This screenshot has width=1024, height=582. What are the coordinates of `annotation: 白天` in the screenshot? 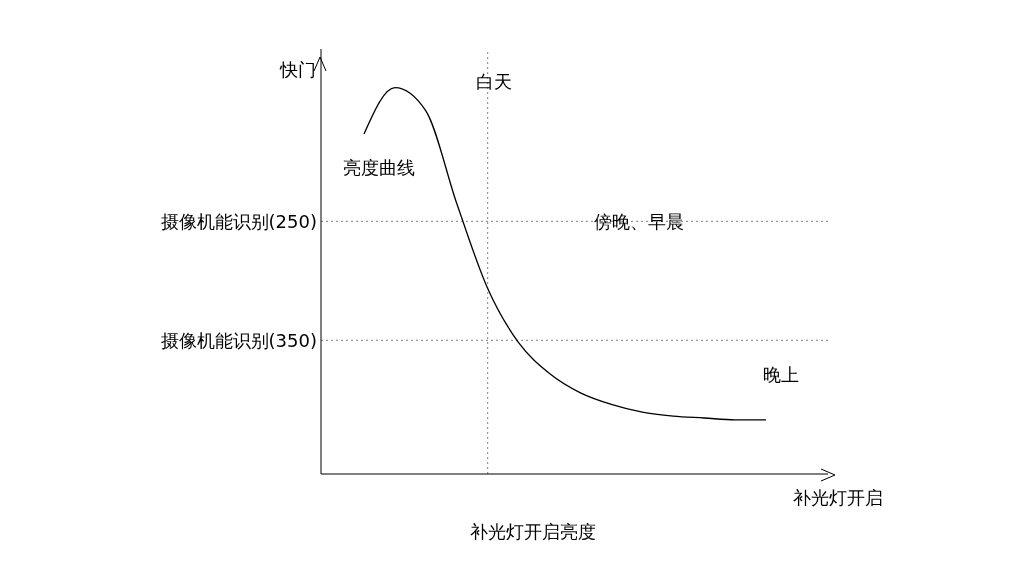 It's located at (494, 82).